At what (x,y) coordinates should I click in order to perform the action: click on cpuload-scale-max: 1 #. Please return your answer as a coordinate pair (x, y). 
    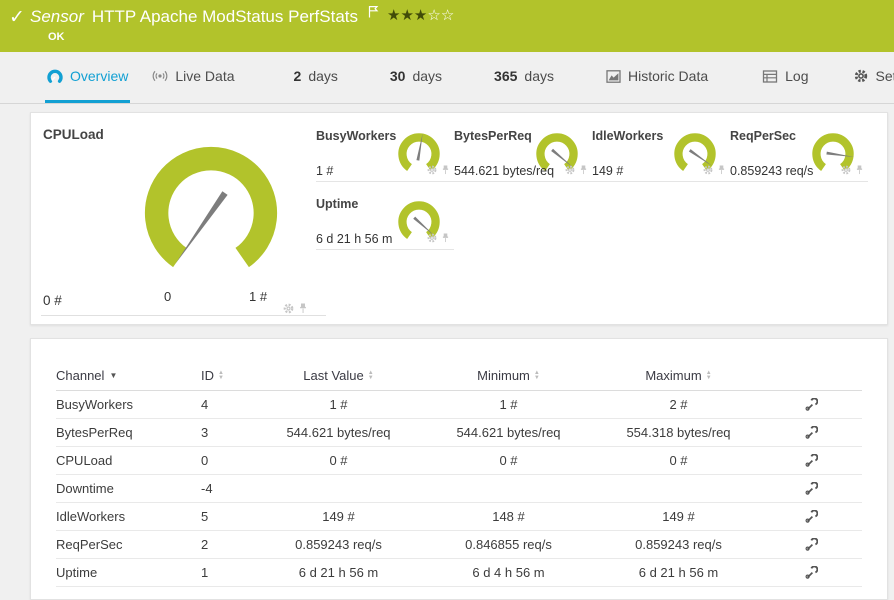
    Looking at the image, I should click on (258, 296).